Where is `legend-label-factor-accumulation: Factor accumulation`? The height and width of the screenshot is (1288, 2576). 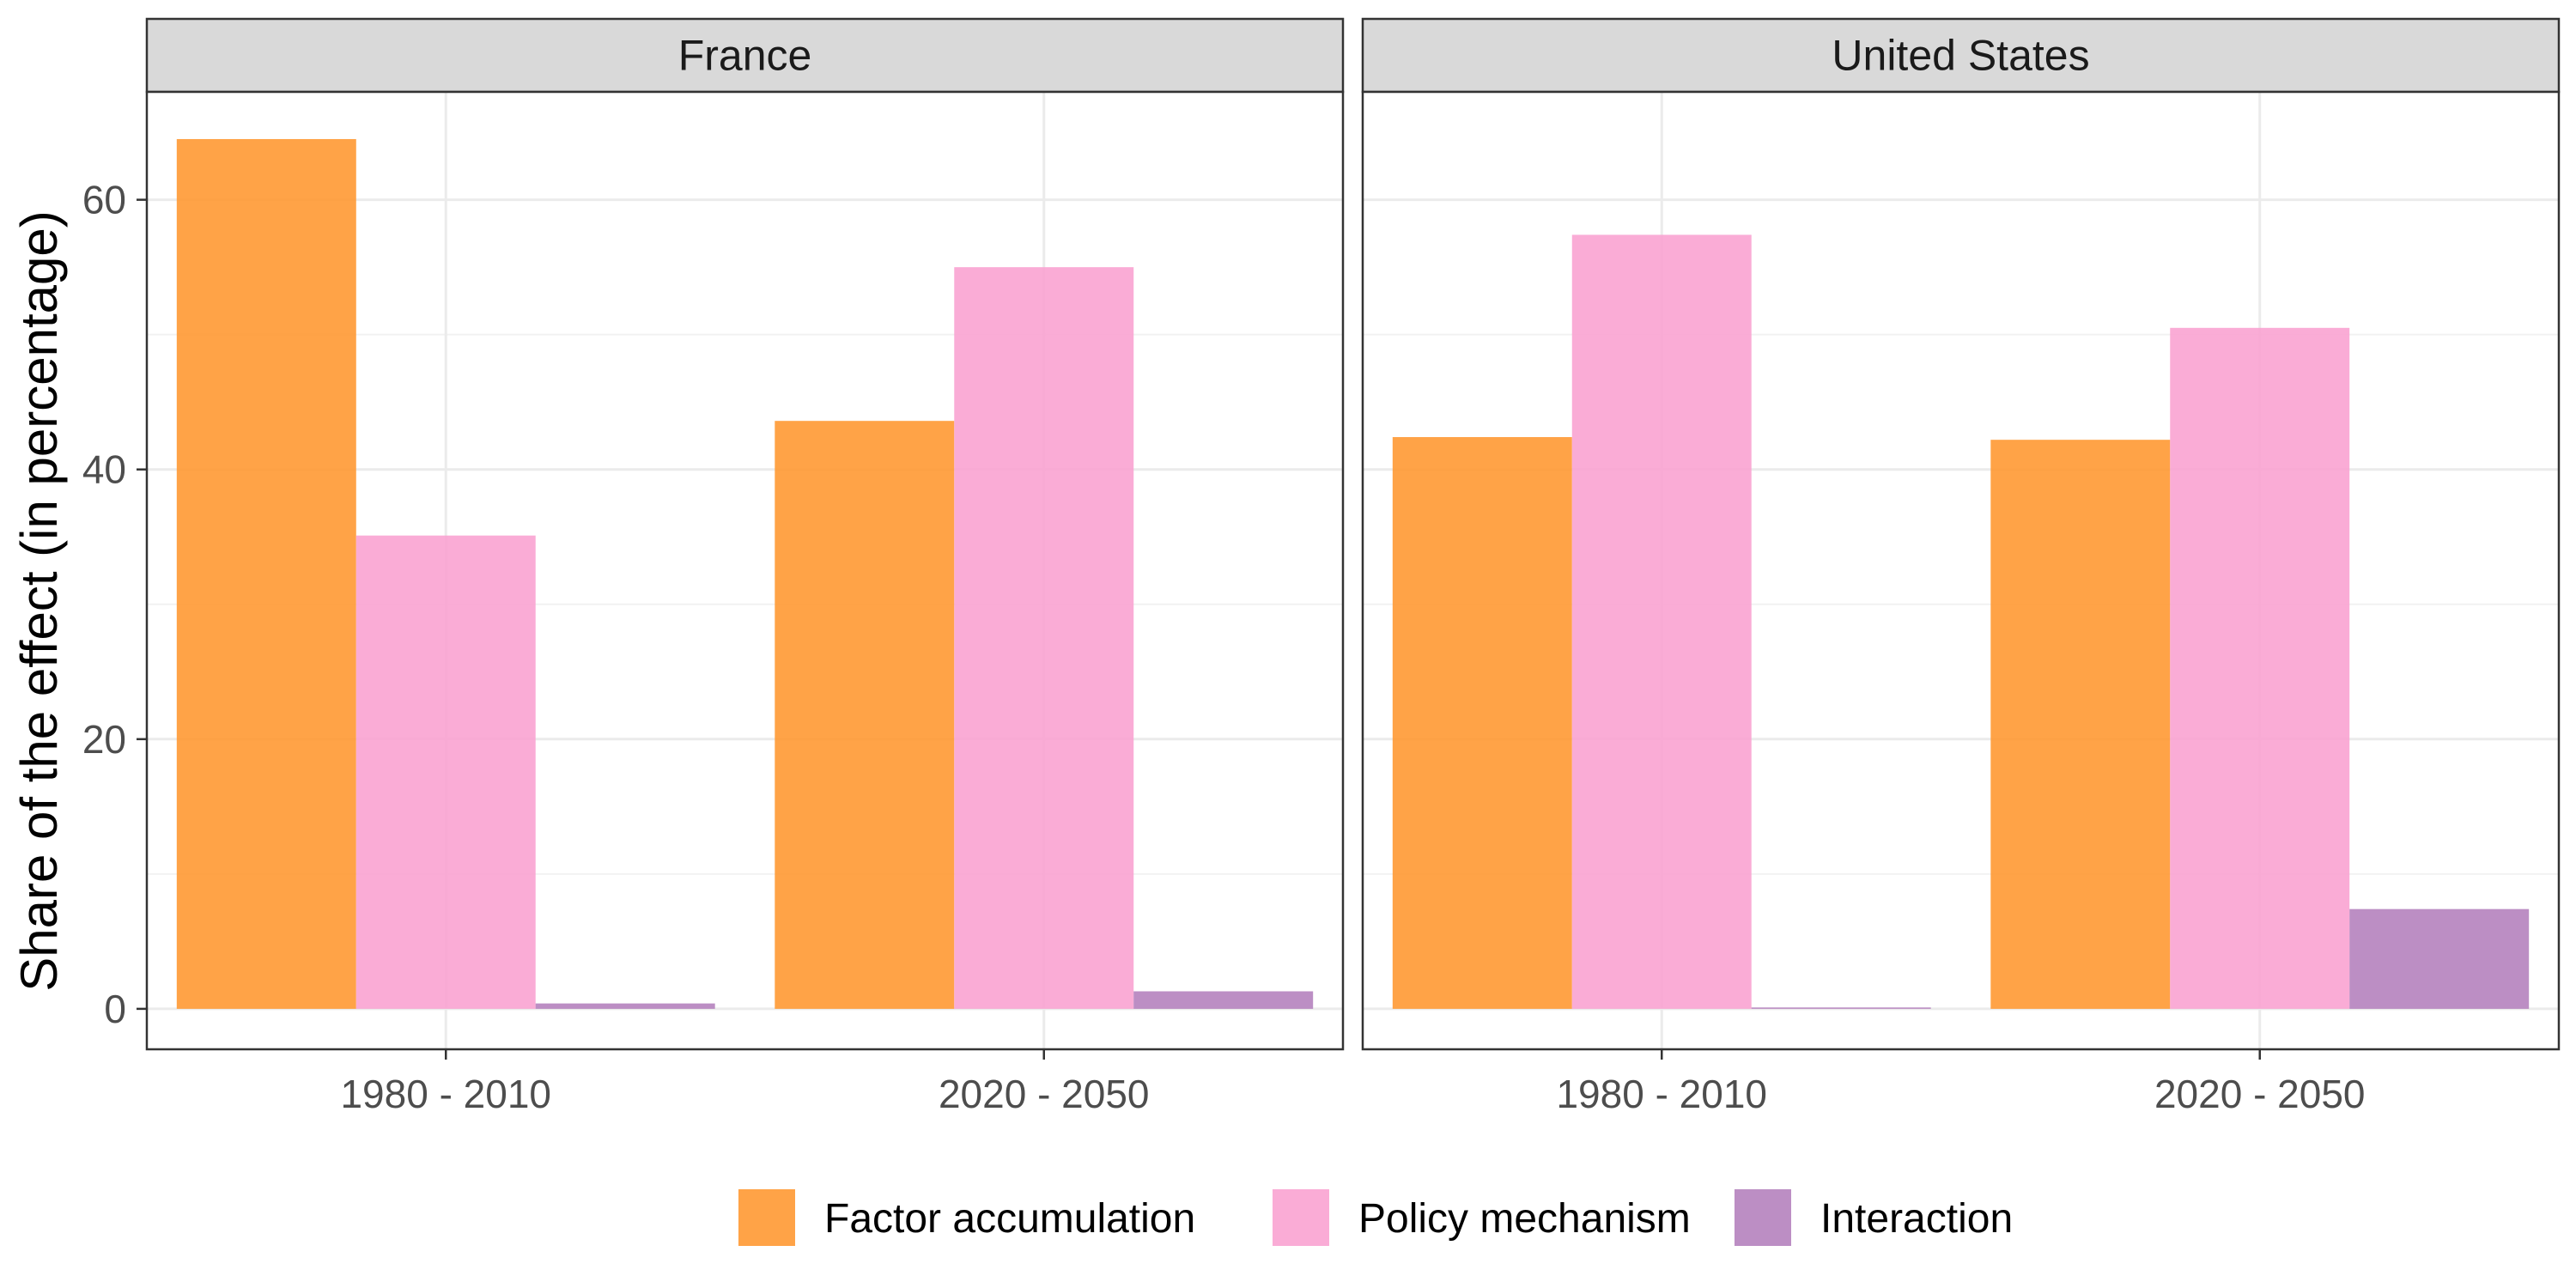
legend-label-factor-accumulation: Factor accumulation is located at coordinates (1009, 1219).